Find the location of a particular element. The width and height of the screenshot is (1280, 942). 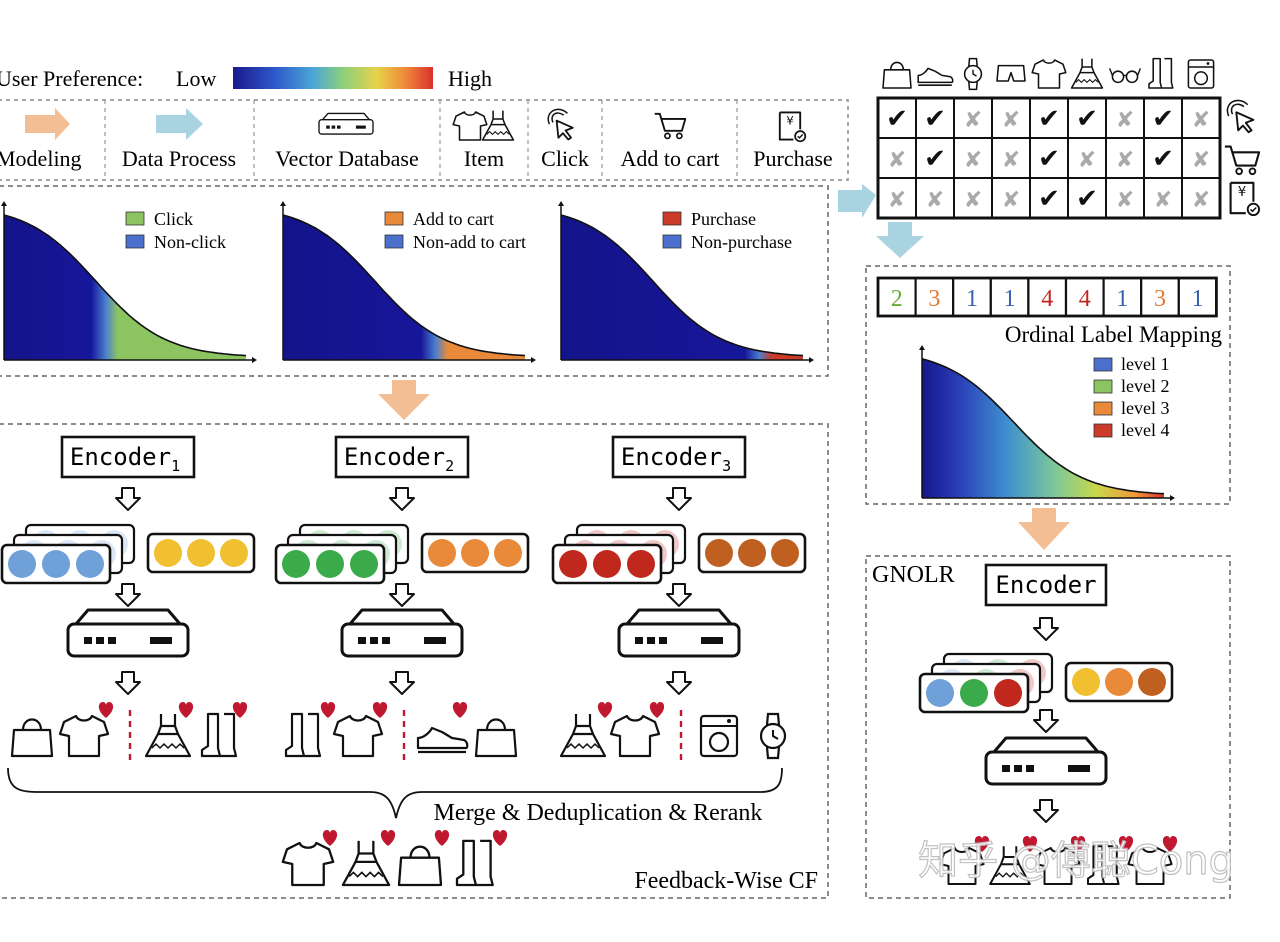

ordinal-panel is located at coordinates (1048, 385).